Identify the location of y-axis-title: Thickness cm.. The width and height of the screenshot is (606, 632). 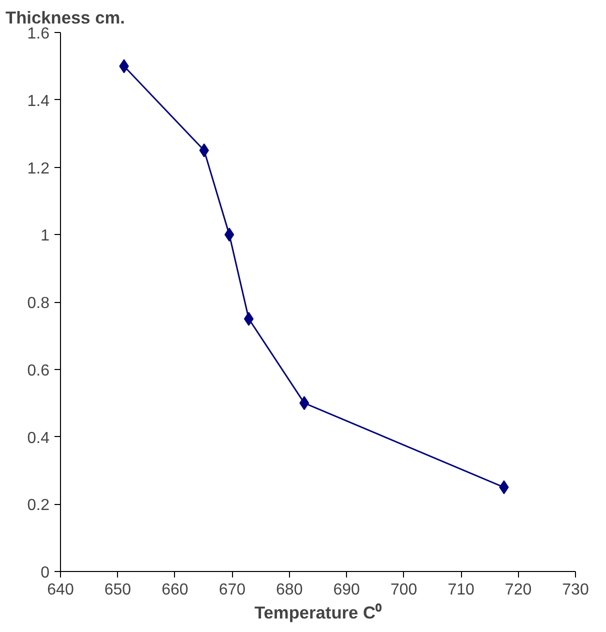
(65, 18).